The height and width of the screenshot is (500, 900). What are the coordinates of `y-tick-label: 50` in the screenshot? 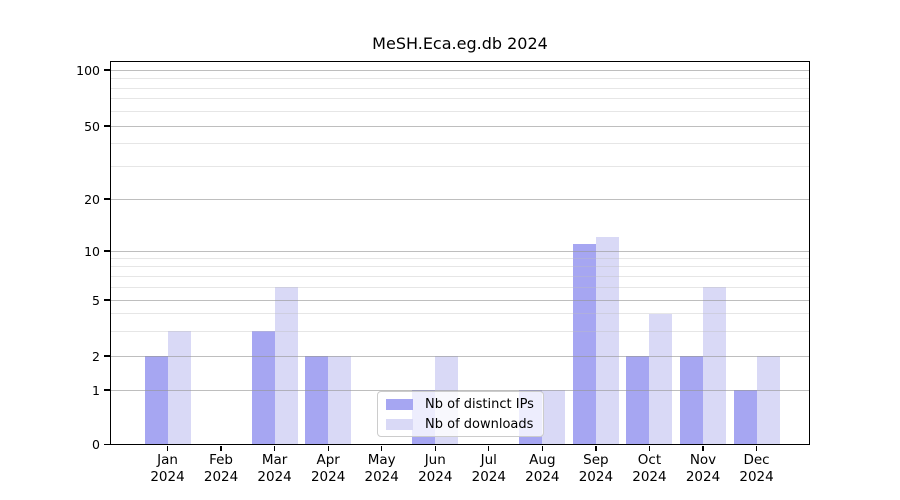 It's located at (92, 126).